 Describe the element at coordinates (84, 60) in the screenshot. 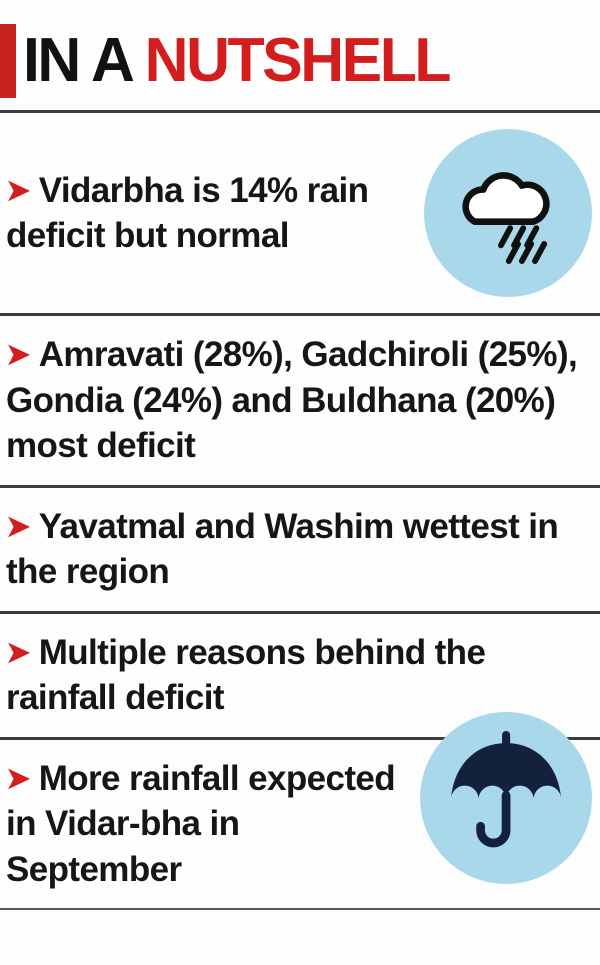

I see `title-black: IN A` at that location.